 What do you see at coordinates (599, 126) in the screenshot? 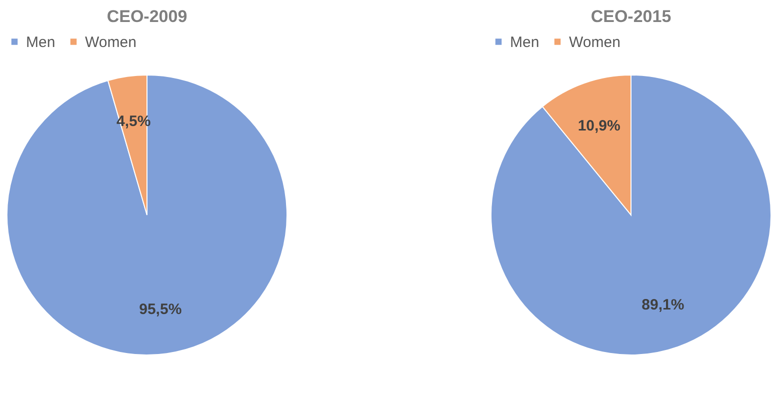
I see `data-label: 10,9%` at bounding box center [599, 126].